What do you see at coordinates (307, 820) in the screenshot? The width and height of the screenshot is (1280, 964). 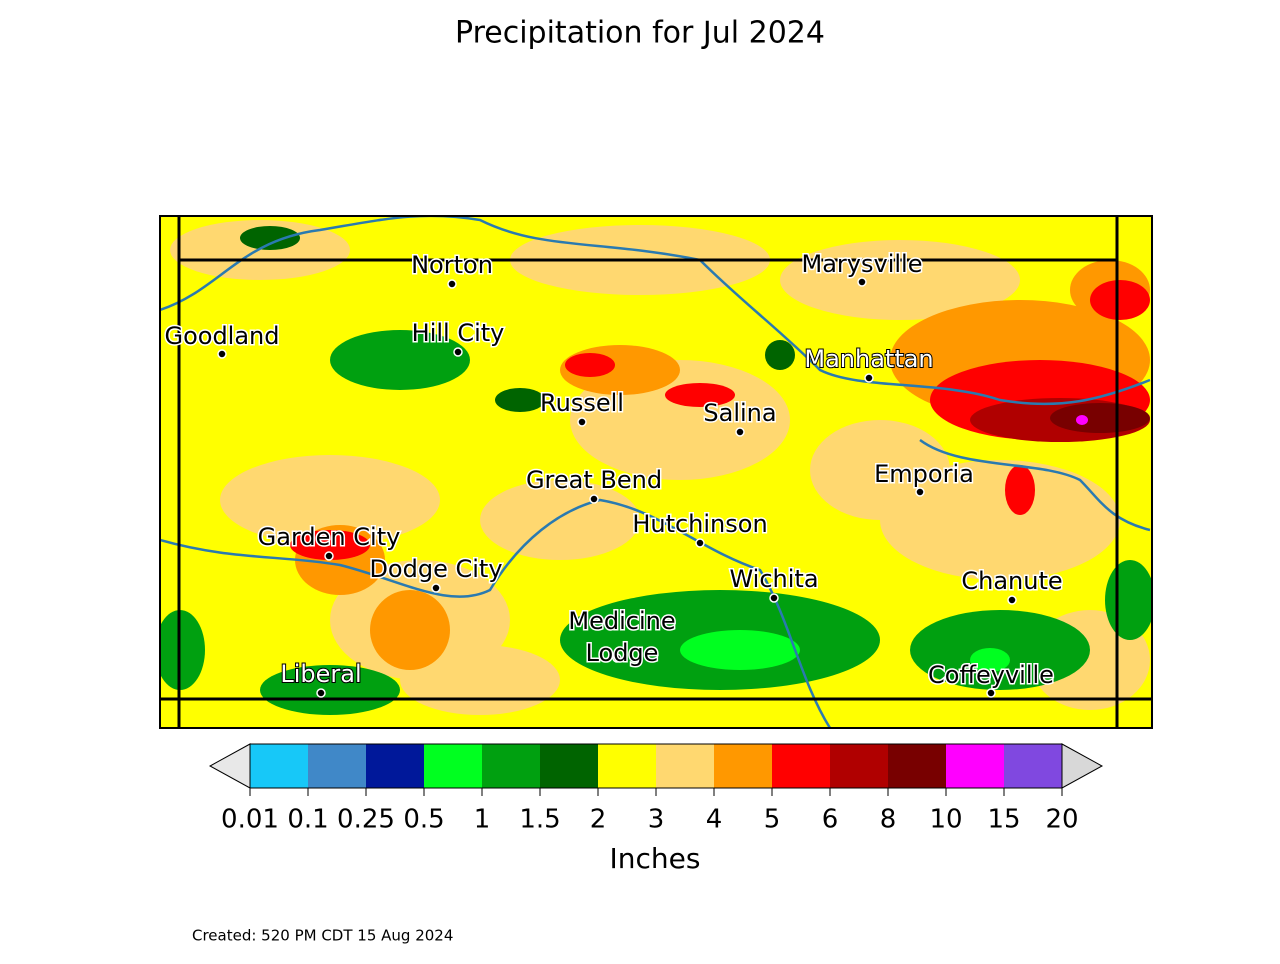 I see `colorbar-tick-label: 0.1` at bounding box center [307, 820].